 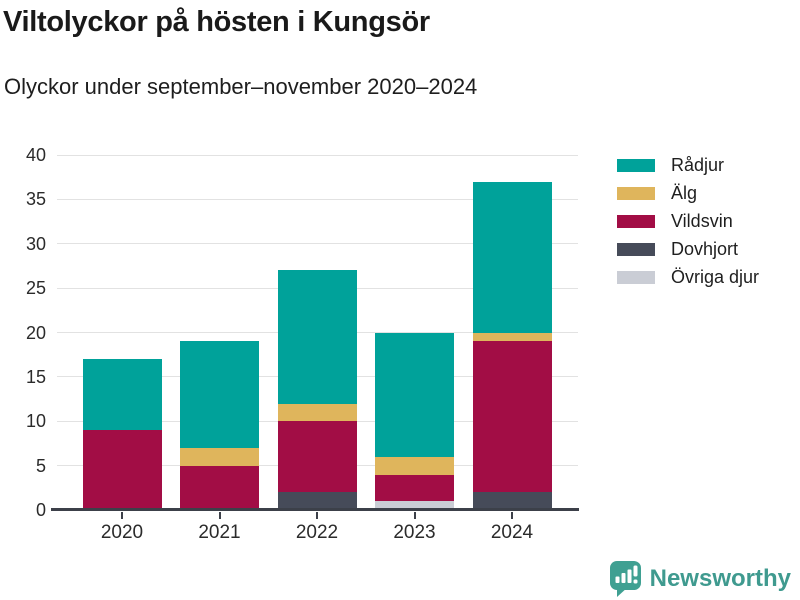 I want to click on x-axis-tick-label: 2021, so click(x=219, y=532).